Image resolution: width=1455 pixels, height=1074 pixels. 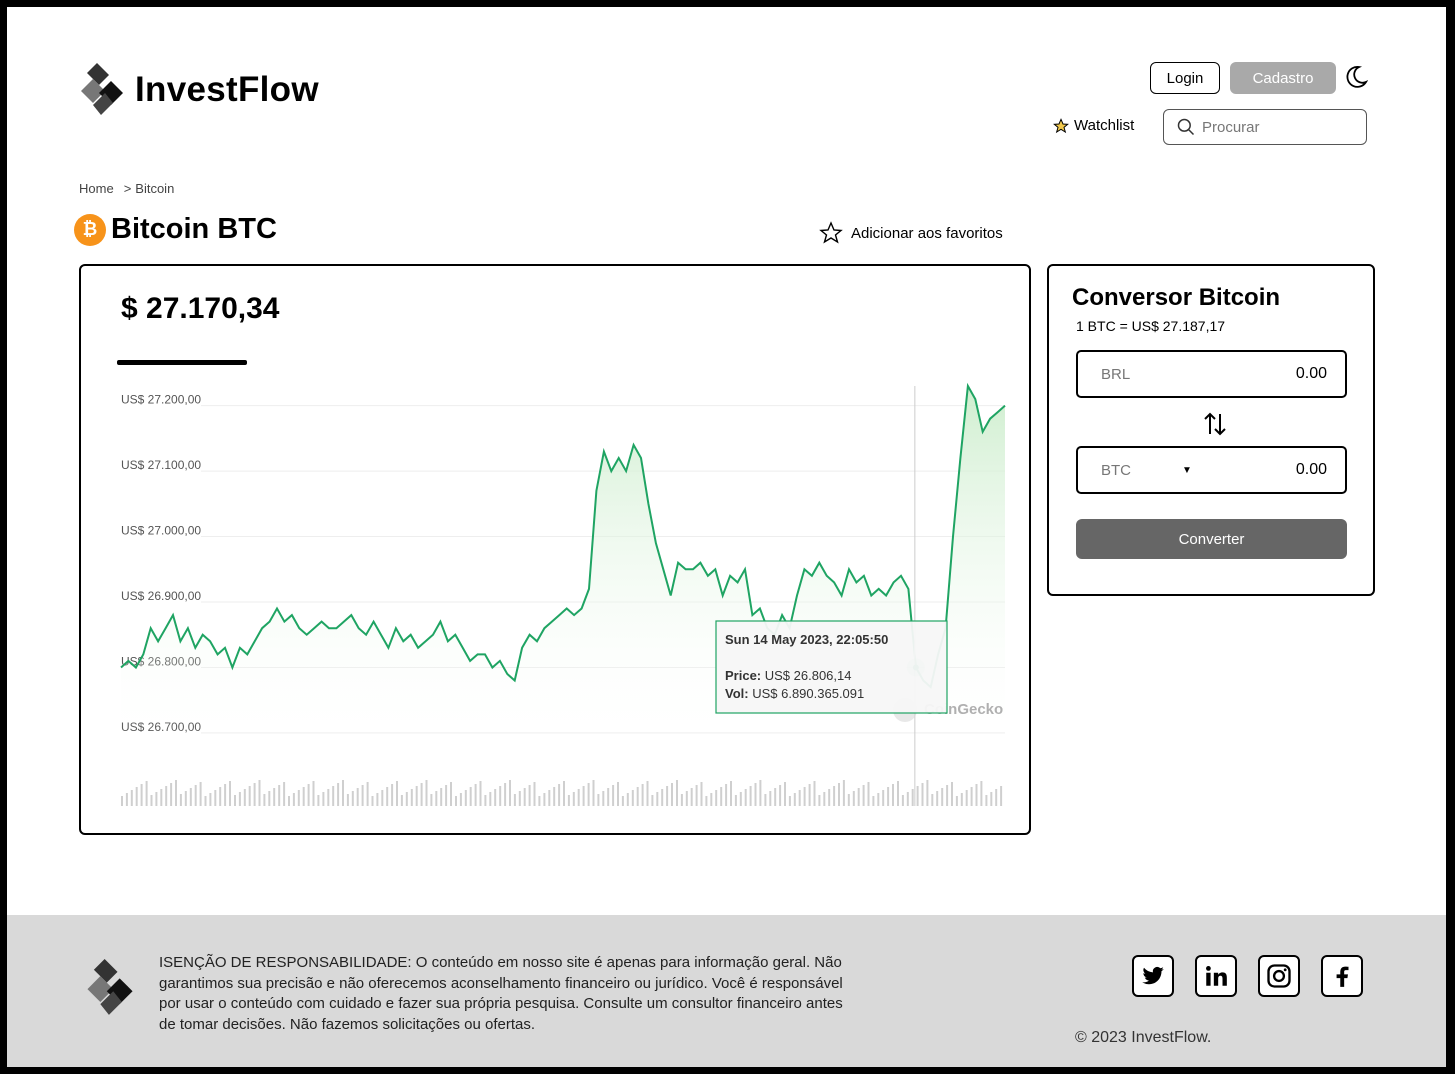 What do you see at coordinates (102, 89) in the screenshot?
I see `investflow-logo-icon` at bounding box center [102, 89].